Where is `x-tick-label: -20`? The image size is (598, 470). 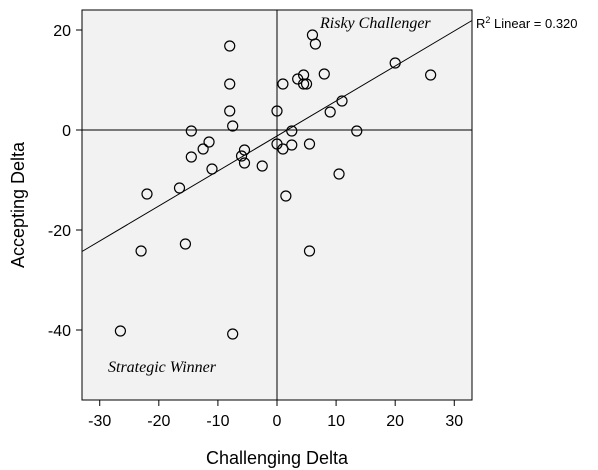 x-tick-label: -20 is located at coordinates (158, 421).